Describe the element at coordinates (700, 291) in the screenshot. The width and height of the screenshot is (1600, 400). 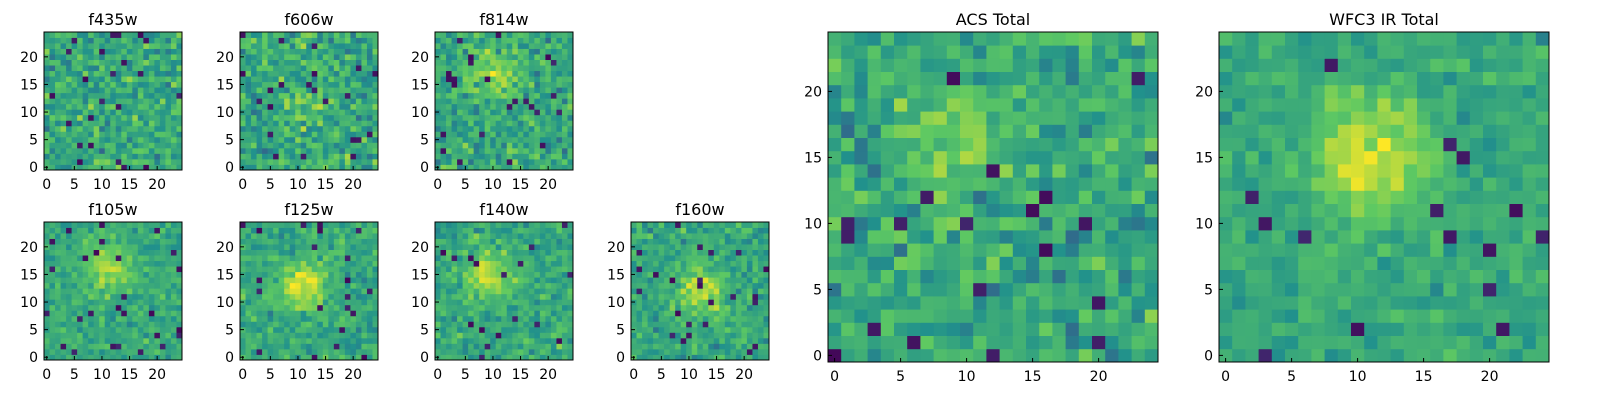
I see `axes-frame` at that location.